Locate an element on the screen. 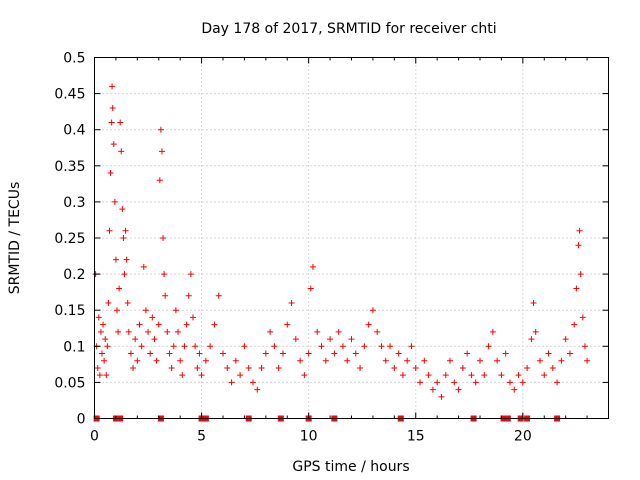 This screenshot has width=640, height=480. y-axis-label: SRMTID / TECUs is located at coordinates (15, 238).